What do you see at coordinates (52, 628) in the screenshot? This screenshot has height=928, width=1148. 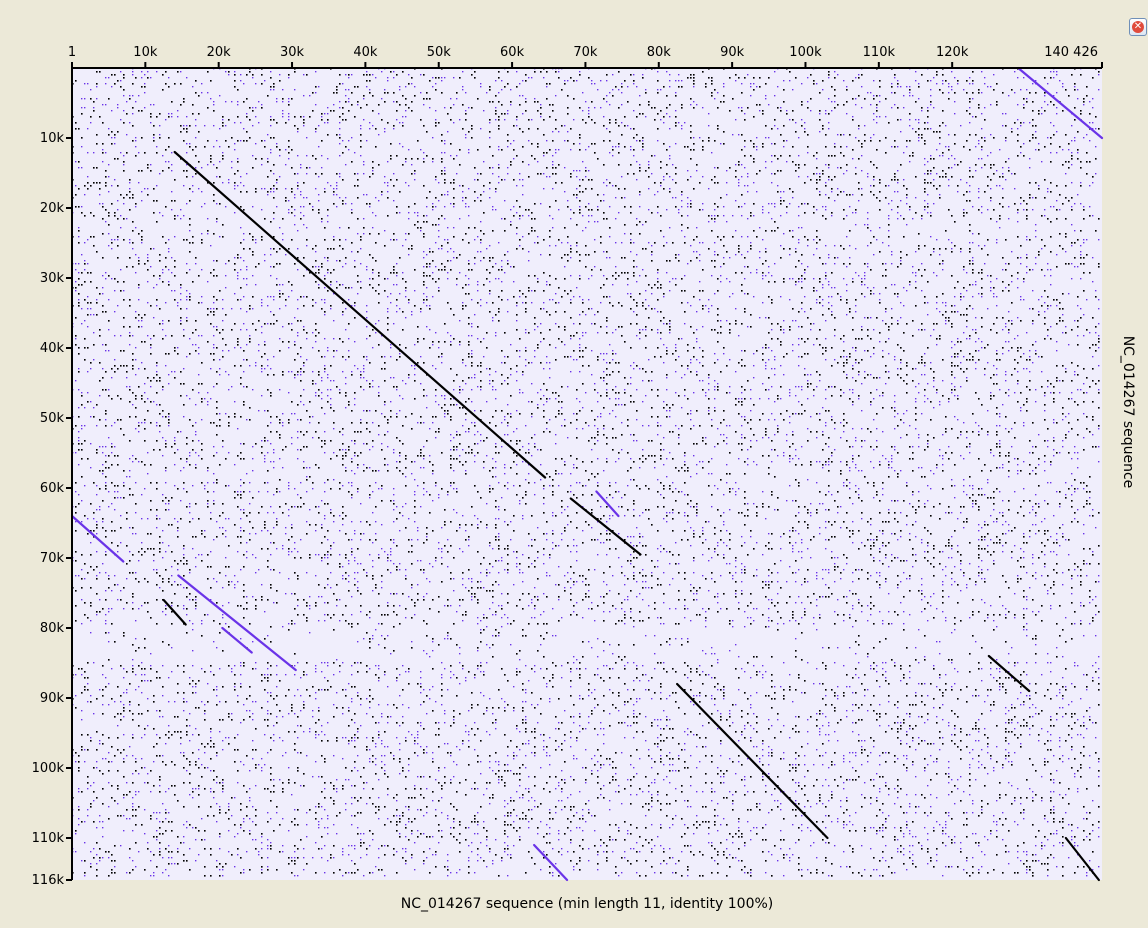 I see `y-tick-label: 80k` at bounding box center [52, 628].